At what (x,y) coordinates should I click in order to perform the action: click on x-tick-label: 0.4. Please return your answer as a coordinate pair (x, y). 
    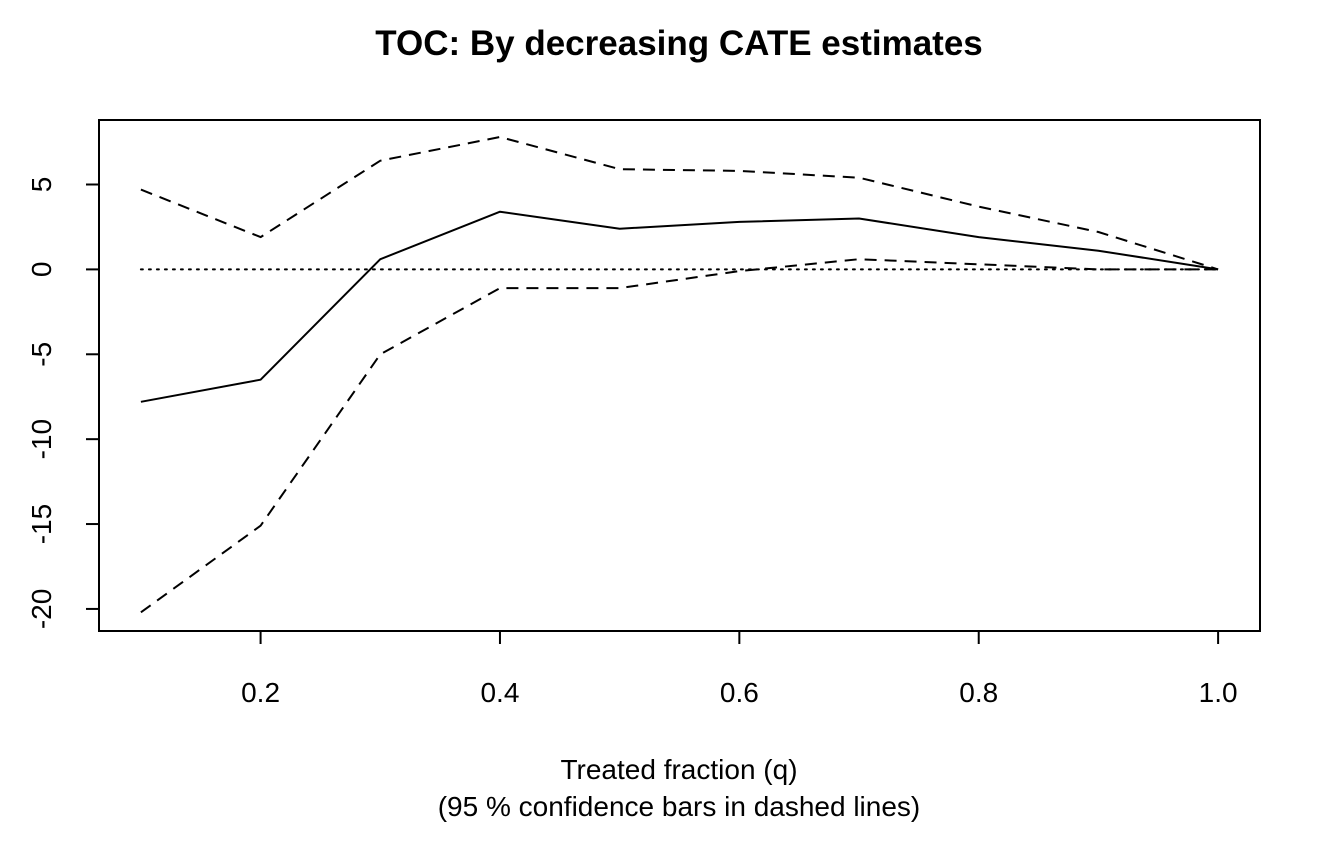
    Looking at the image, I should click on (499, 692).